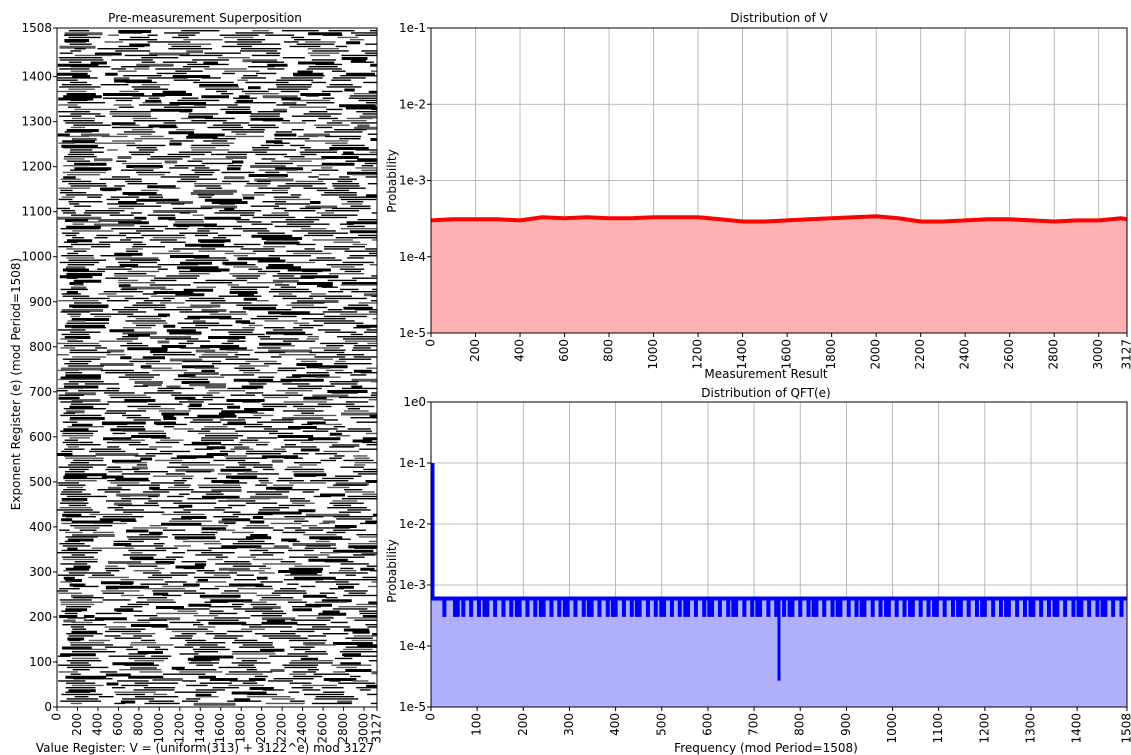 The height and width of the screenshot is (755, 1131). I want to click on y-tick-label: 1e-5, so click(412, 333).